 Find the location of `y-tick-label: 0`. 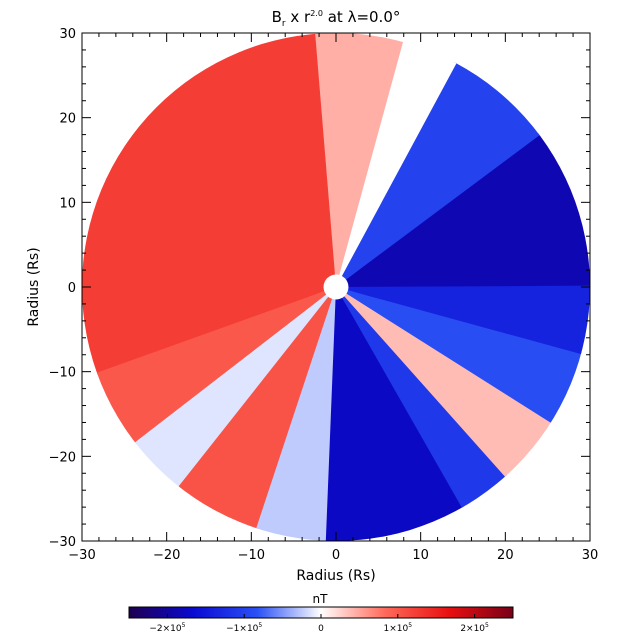

y-tick-label: 0 is located at coordinates (72, 288).